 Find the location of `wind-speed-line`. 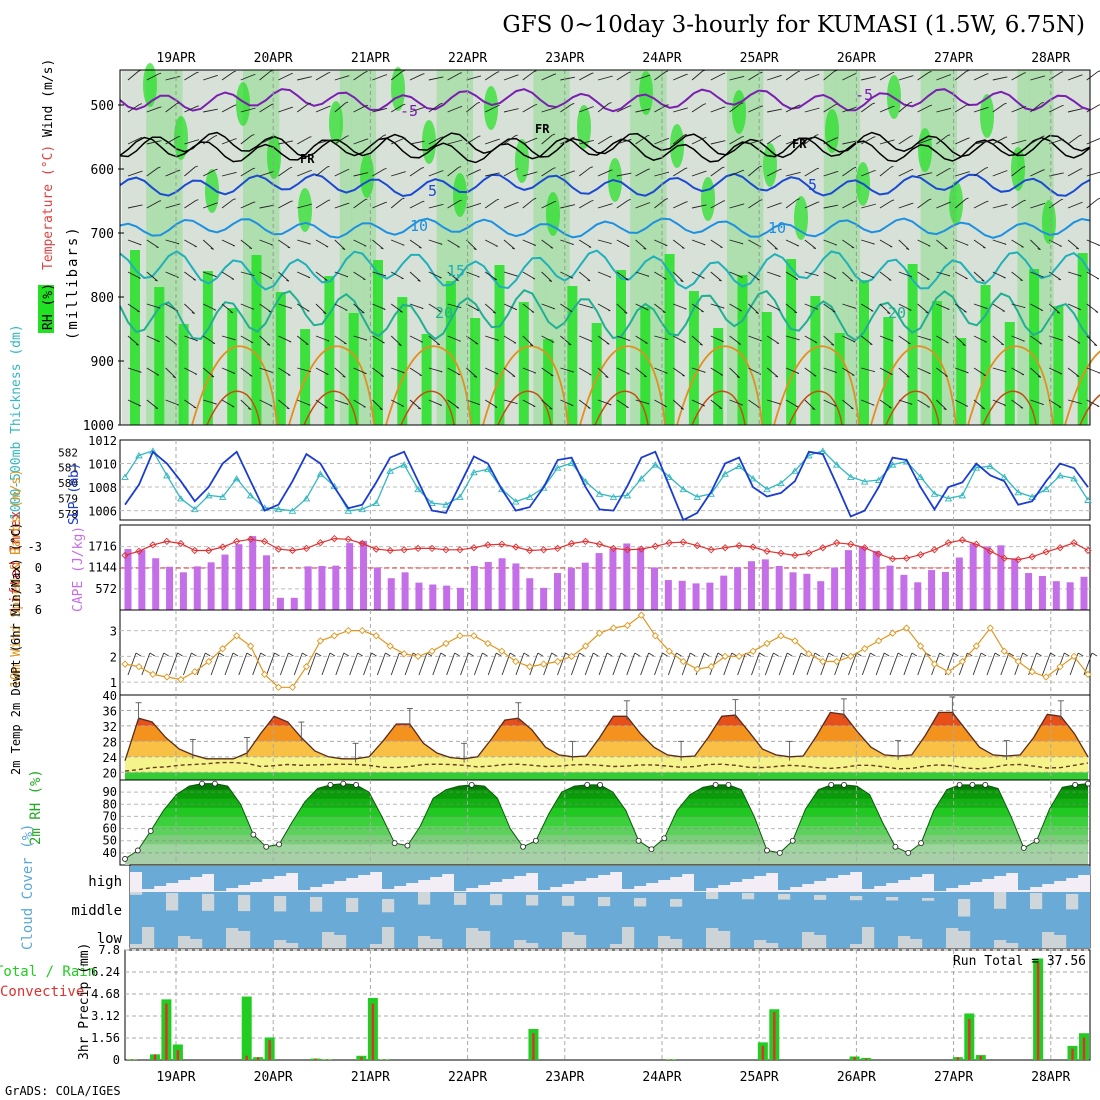

wind-speed-line is located at coordinates (606, 651).